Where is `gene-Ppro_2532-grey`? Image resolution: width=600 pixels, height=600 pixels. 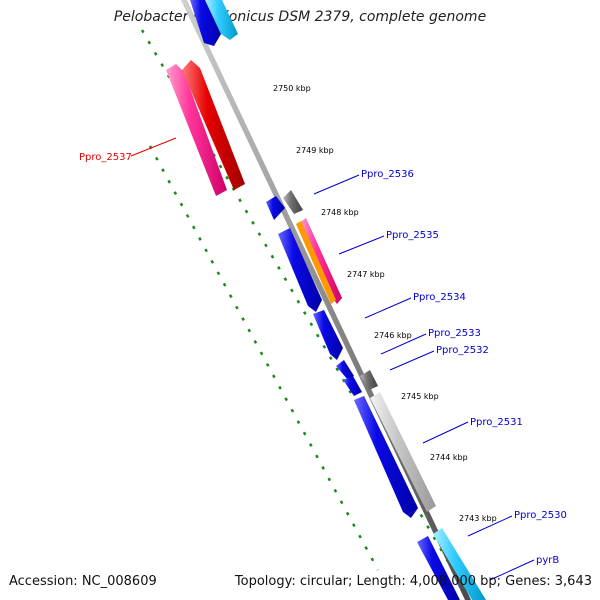 gene-Ppro_2532-grey is located at coordinates (369, 380).